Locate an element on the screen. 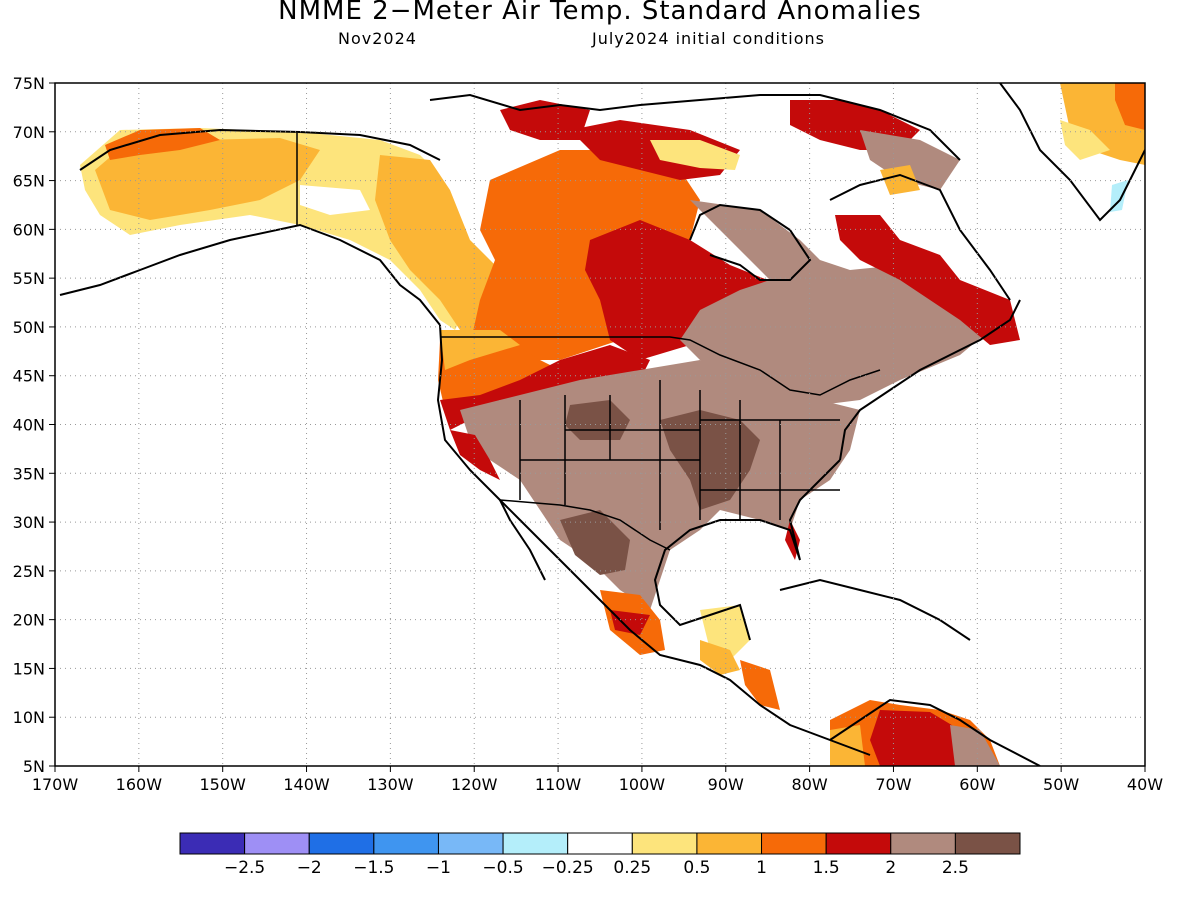 Image resolution: width=1200 pixels, height=900 pixels. colorbar: −2.5 −2 −1.5 −1 −0.5 −0.25 0.25 0.5 1 1.5 2 2.5 is located at coordinates (600, 855).